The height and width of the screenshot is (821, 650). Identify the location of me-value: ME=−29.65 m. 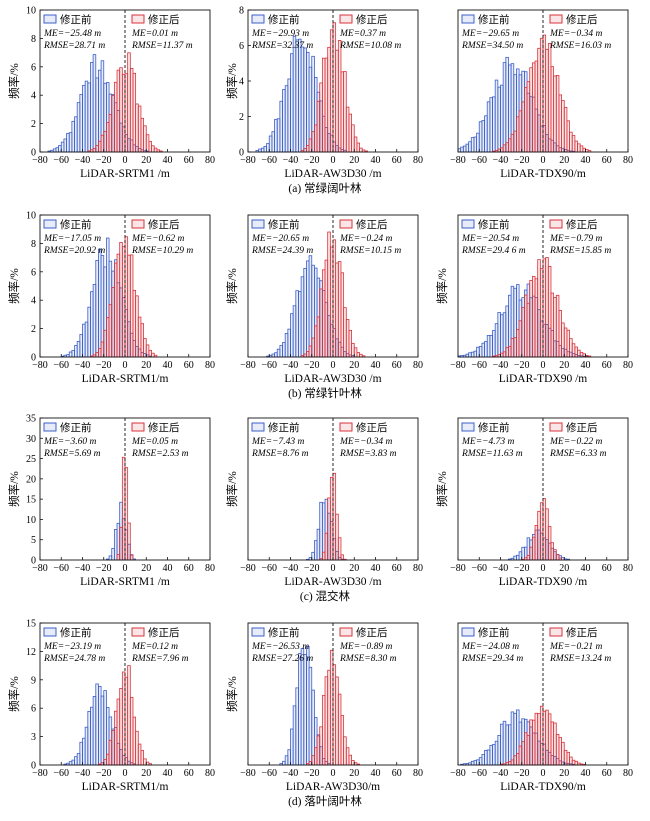
(490, 34).